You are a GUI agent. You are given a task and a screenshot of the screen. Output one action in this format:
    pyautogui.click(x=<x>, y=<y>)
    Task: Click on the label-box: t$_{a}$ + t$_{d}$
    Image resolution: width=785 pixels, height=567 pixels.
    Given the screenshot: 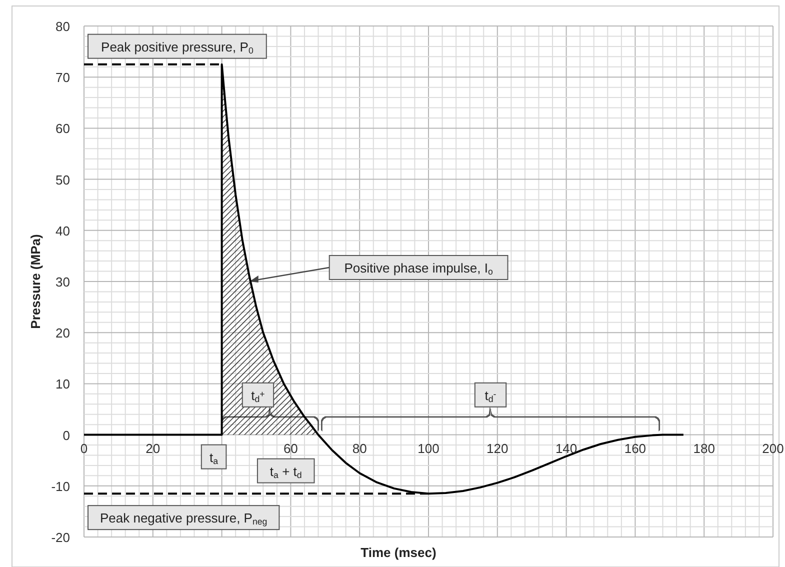 What is the action you would take?
    pyautogui.click(x=285, y=471)
    